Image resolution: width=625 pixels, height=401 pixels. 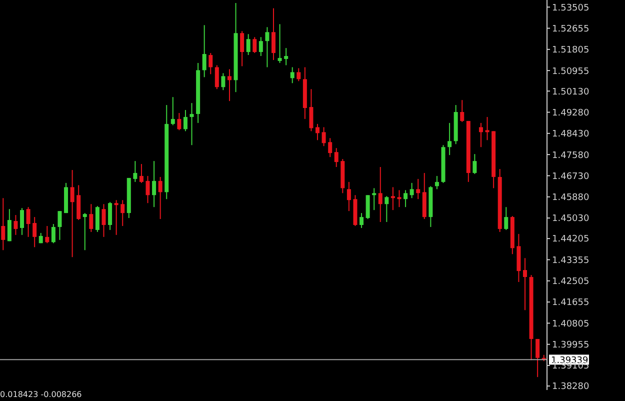 I want to click on y-tick-label: 1.45030, so click(x=571, y=219).